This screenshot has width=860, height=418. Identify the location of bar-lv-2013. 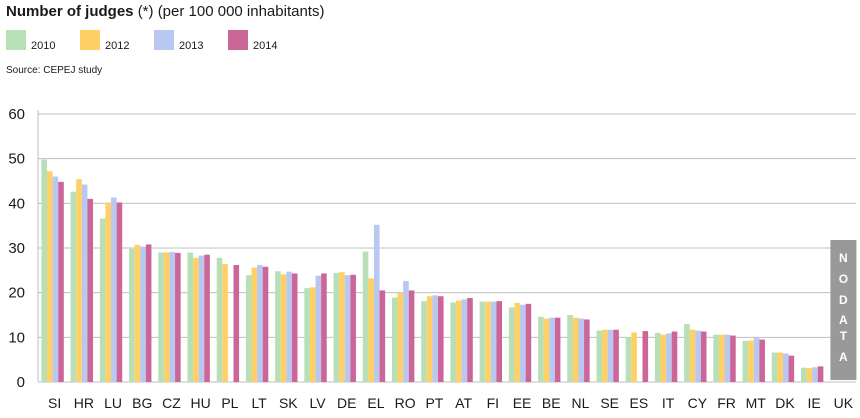
(318, 328).